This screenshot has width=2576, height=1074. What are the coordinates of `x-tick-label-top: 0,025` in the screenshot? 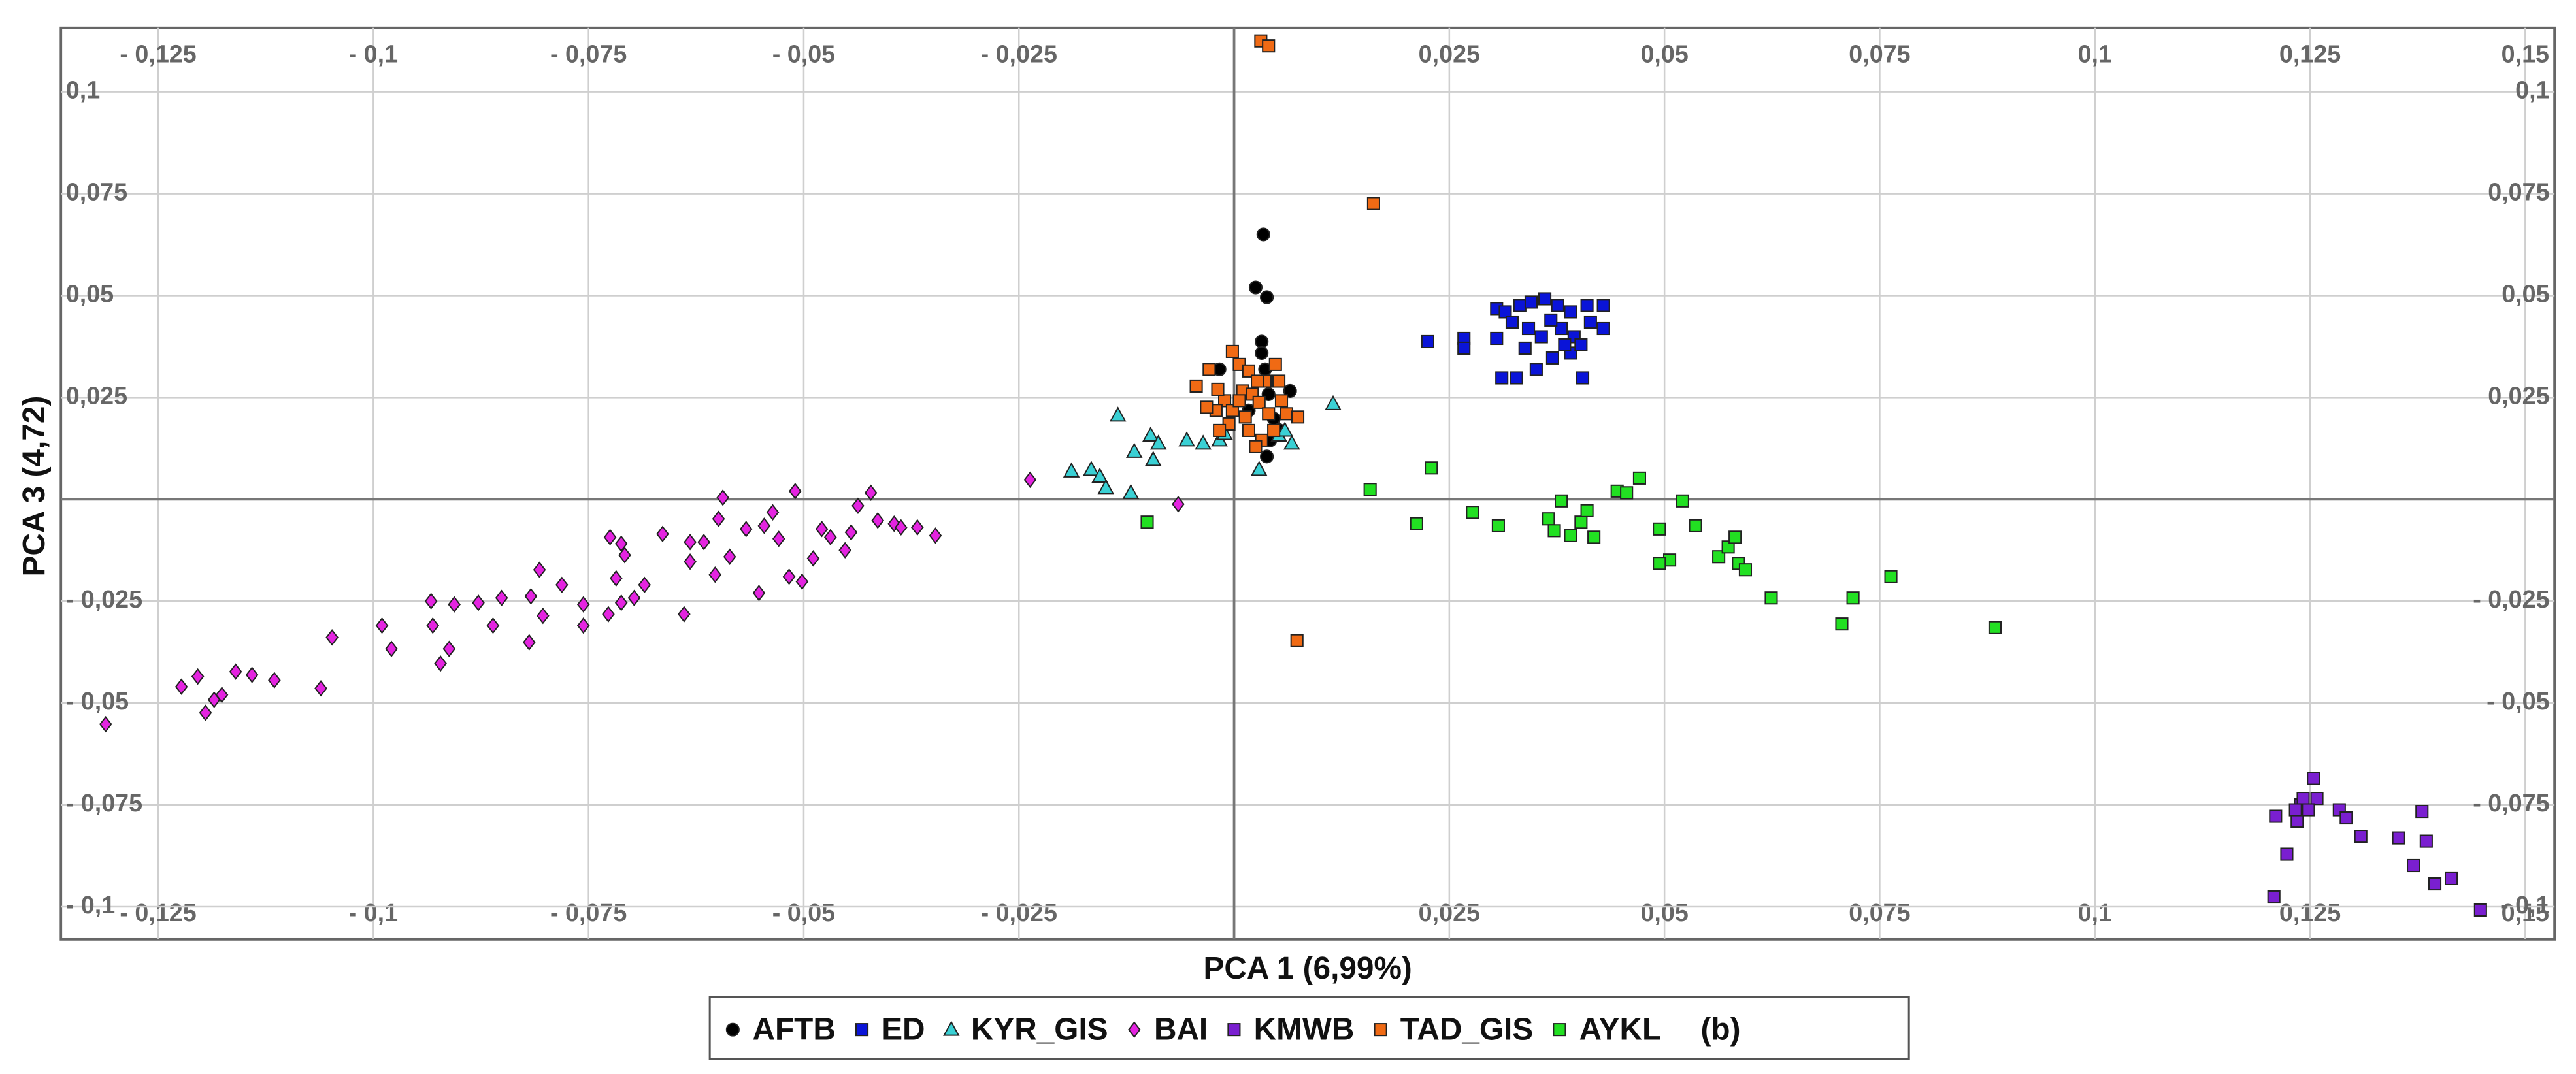 It's located at (1449, 54).